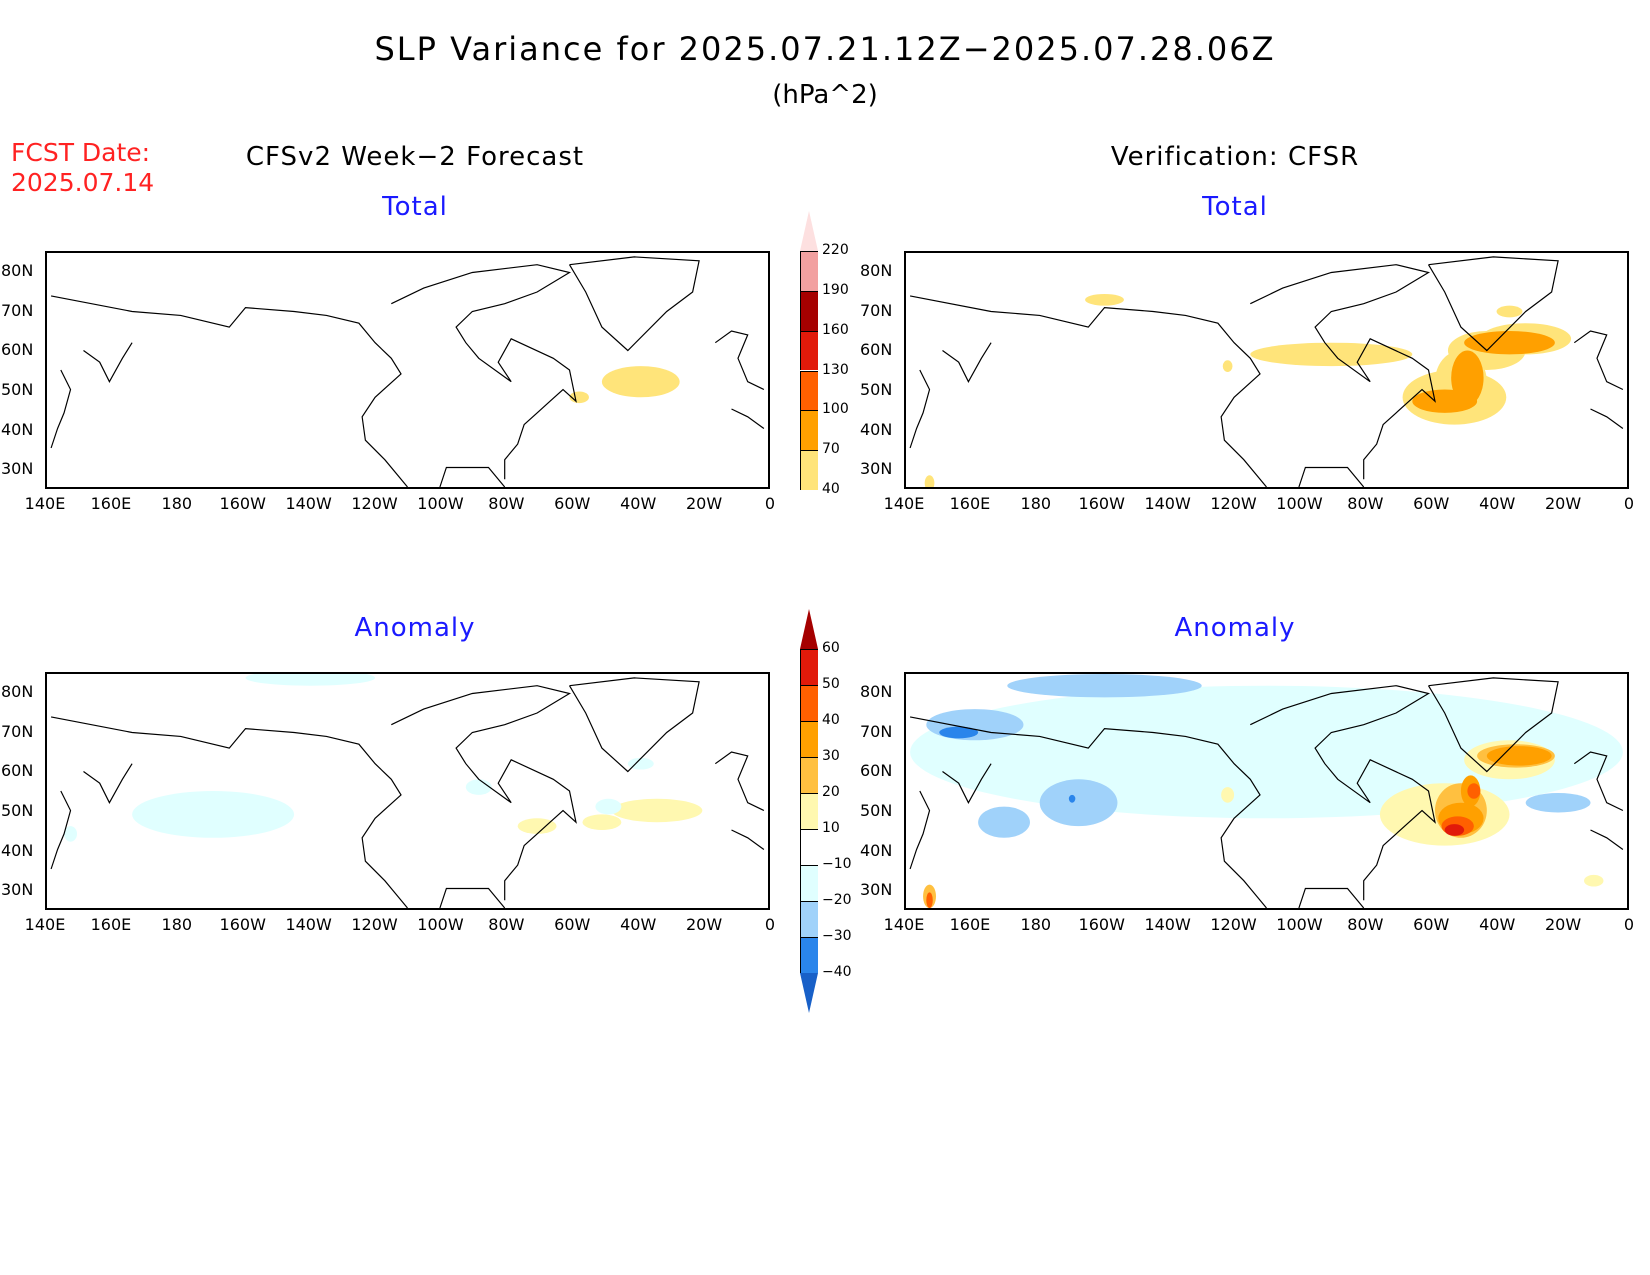  I want to click on total-colorbar-label: 70, so click(831, 449).